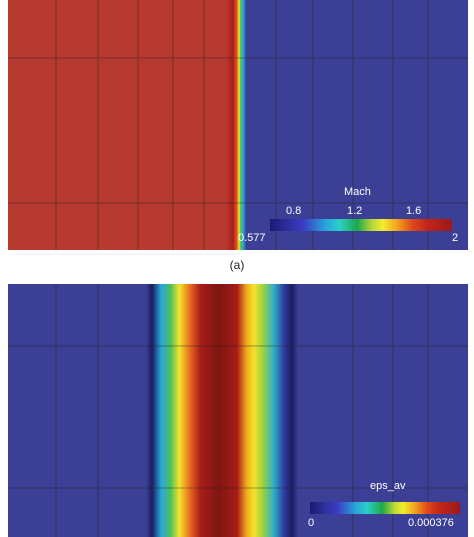  I want to click on eps-av-colorbar-max: 0.000376, so click(431, 523).